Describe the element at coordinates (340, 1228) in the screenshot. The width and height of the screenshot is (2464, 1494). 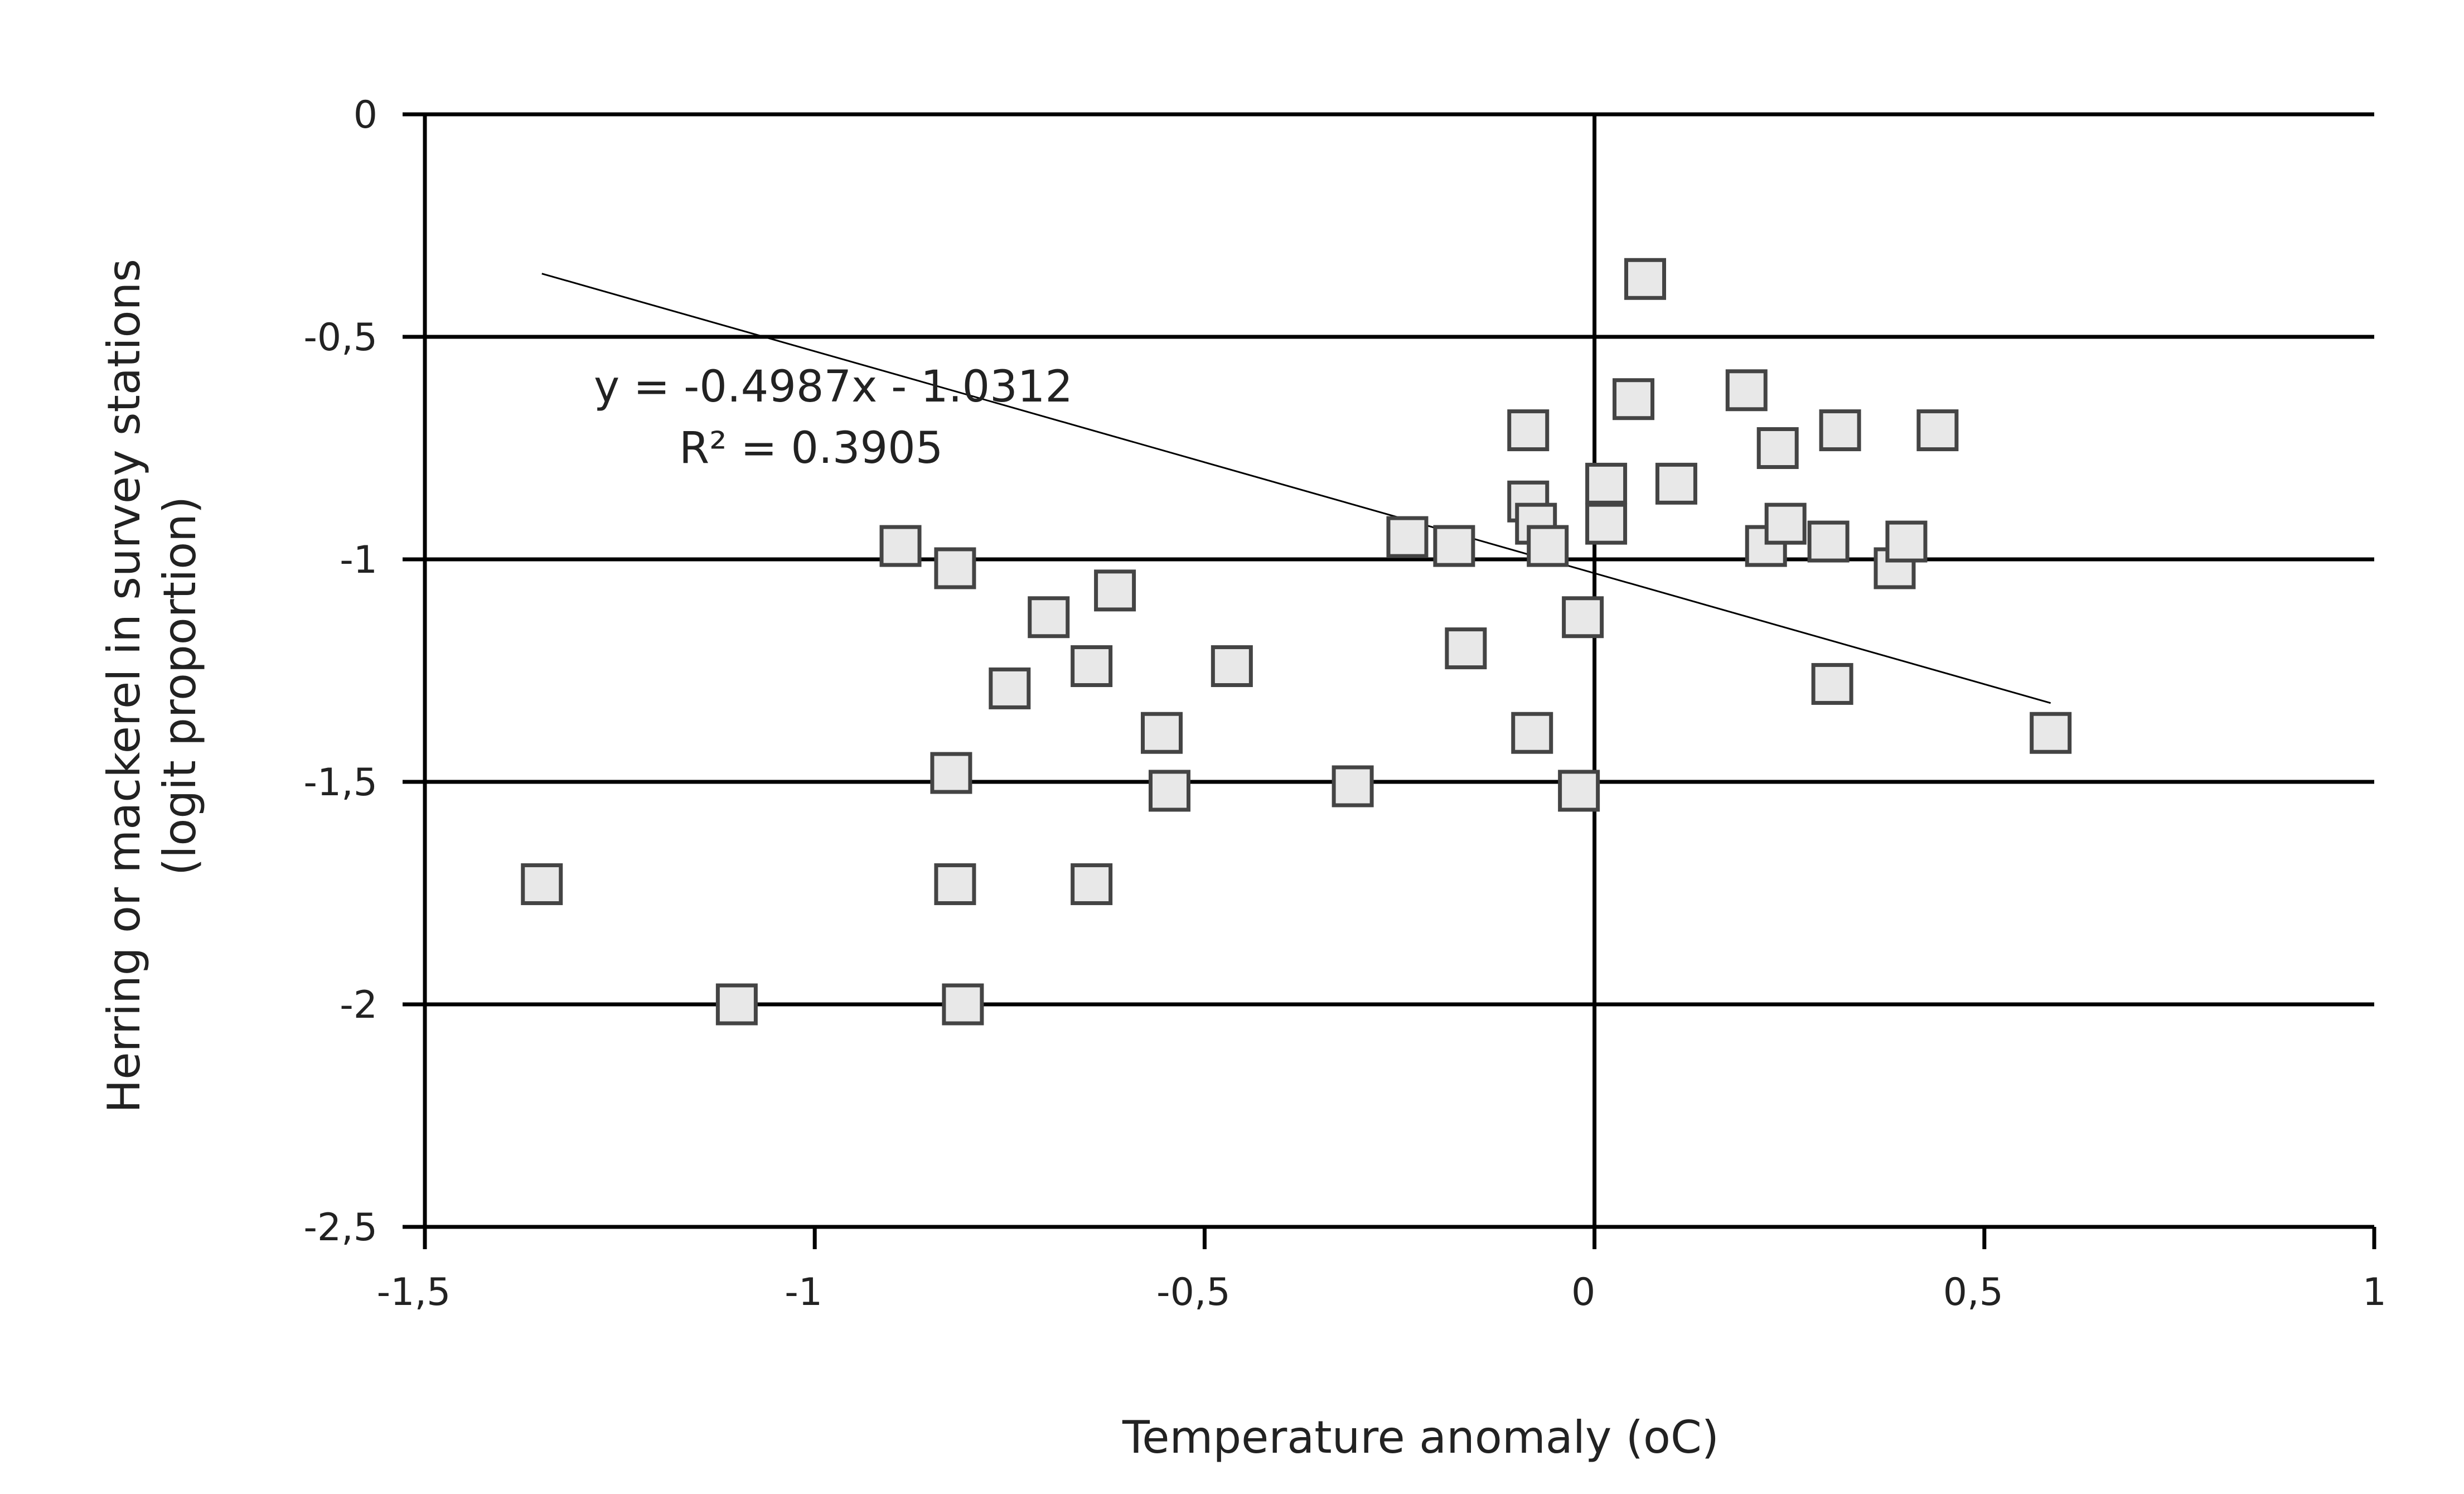
I see `y-tick-label-5: -2,5` at that location.